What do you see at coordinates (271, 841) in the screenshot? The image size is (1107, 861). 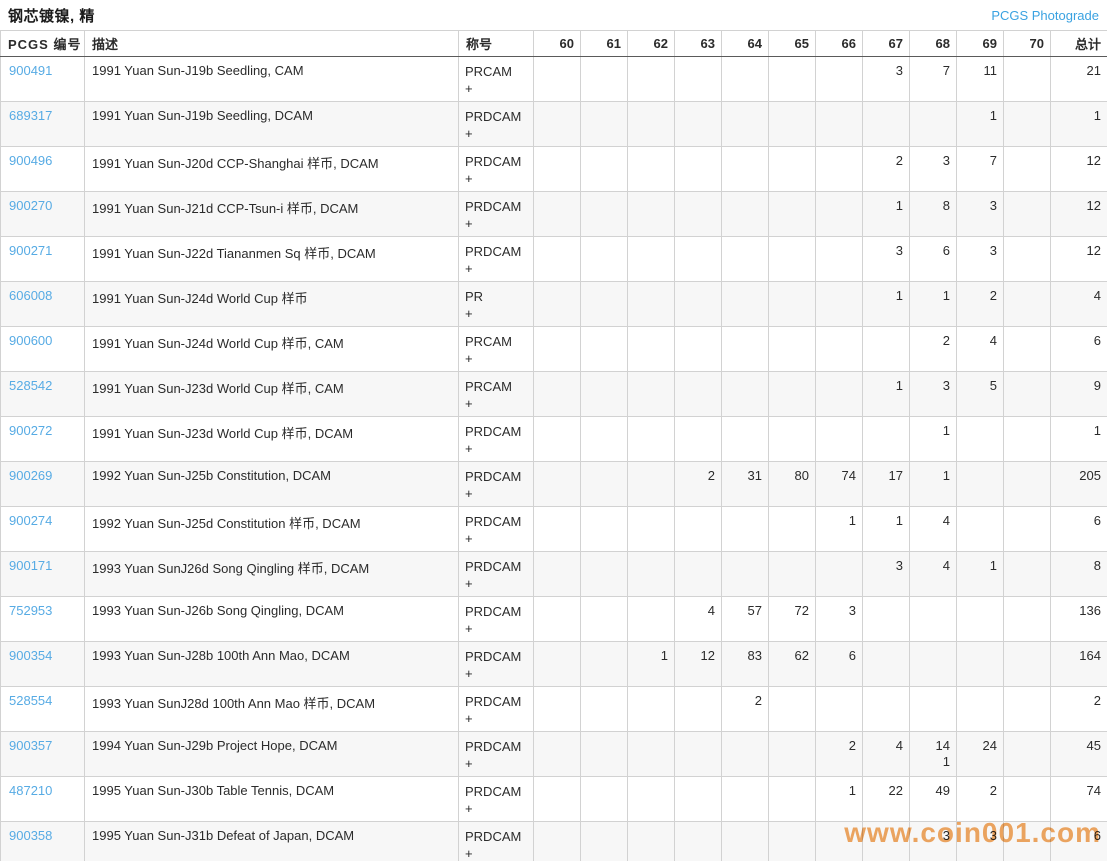 I see `coin-description: 1995 Yuan Sun-J31b Defeat of Japan, DCAM` at bounding box center [271, 841].